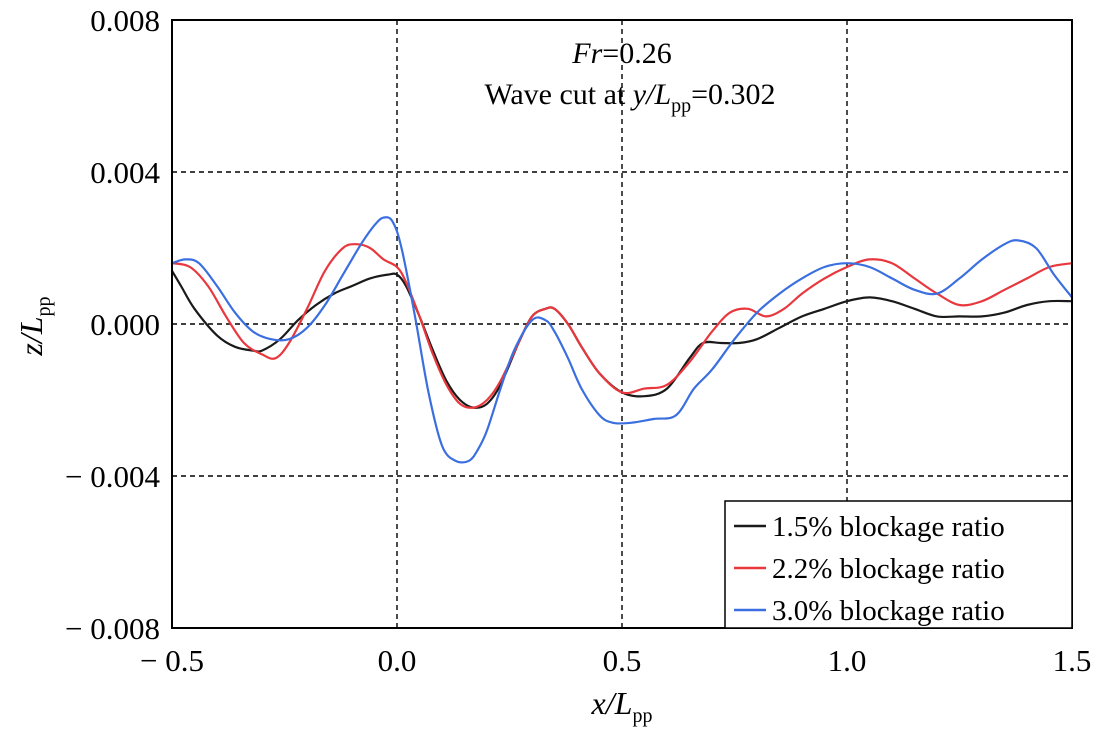 Image resolution: width=1103 pixels, height=738 pixels. I want to click on annotation-line-2: Wave cut at y/Lpp=0.302, so click(629, 97).